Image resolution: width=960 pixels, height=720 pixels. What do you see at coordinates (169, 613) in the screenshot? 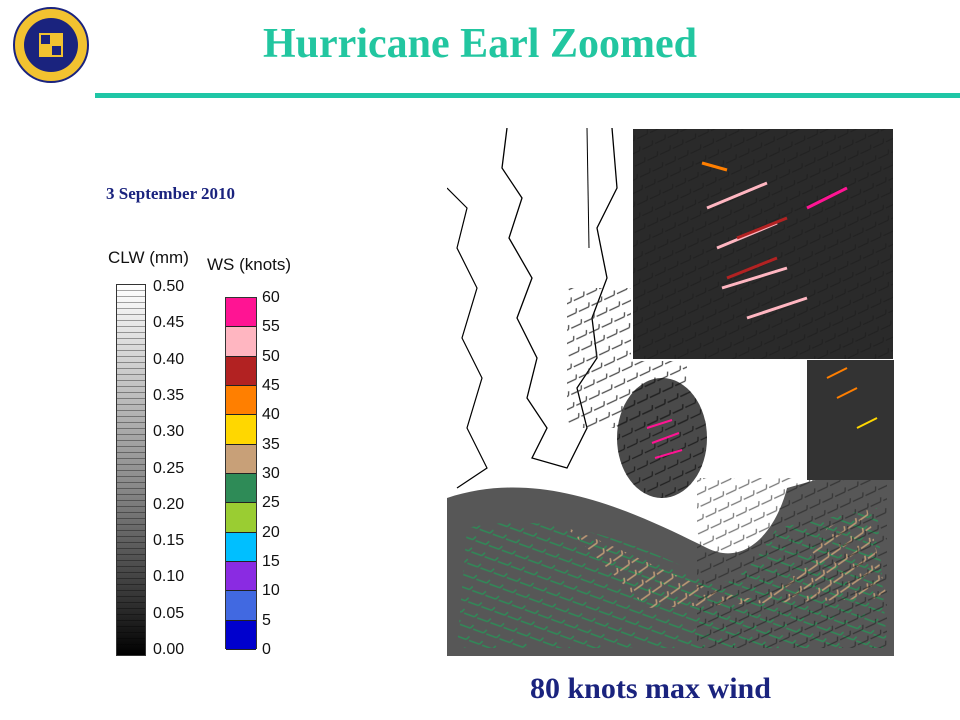
I see `clw-tick-label: 0.05` at bounding box center [169, 613].